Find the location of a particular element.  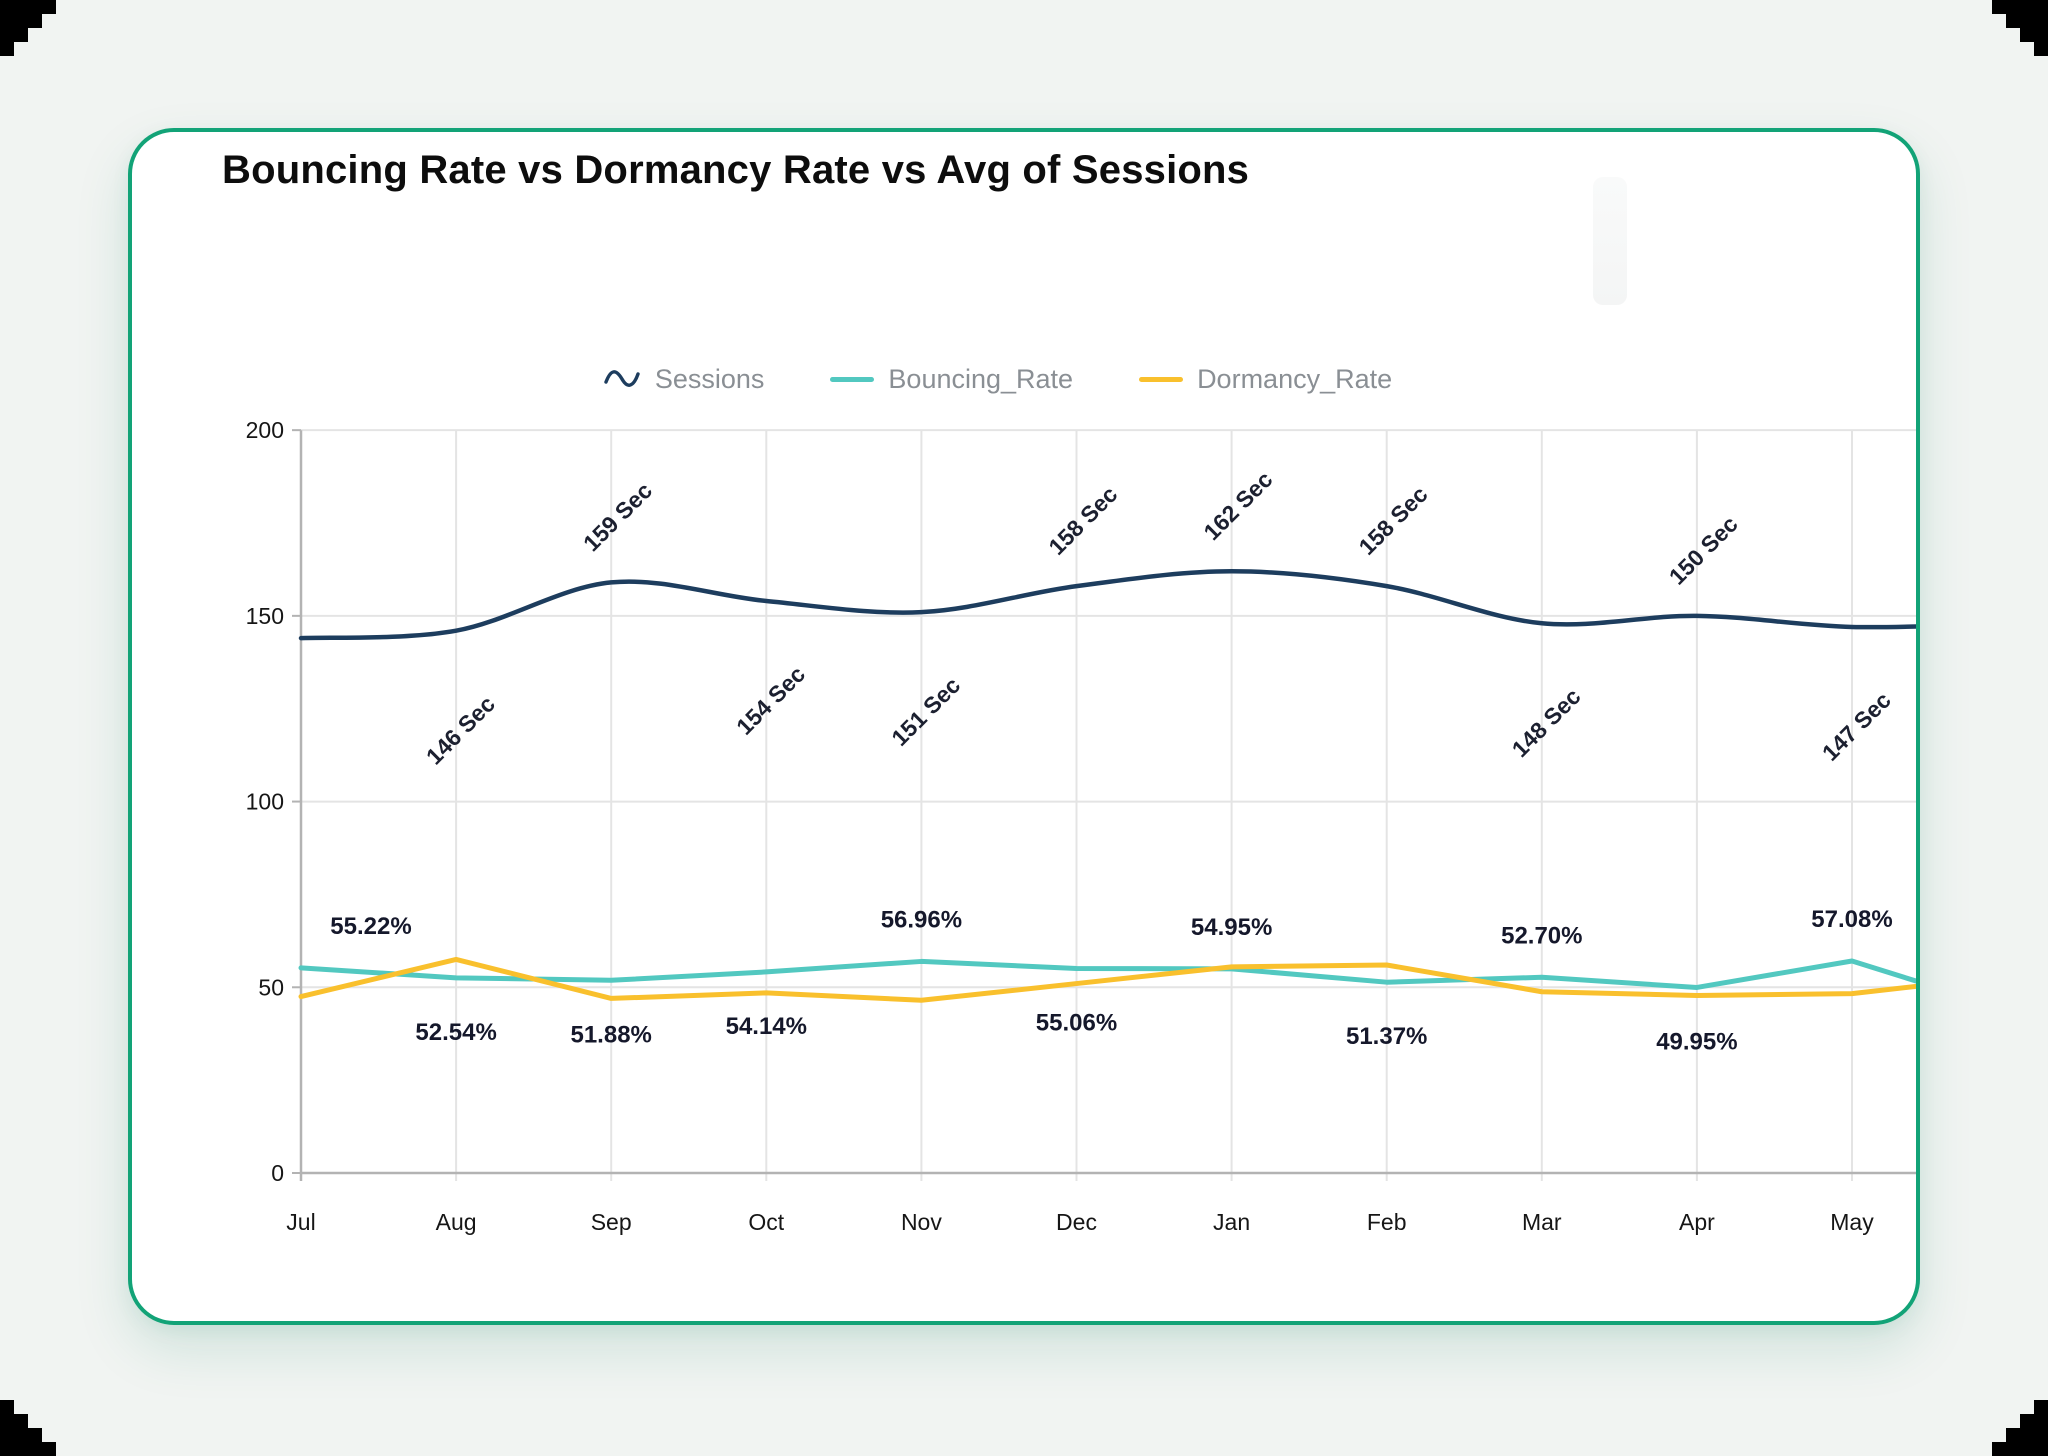

corner-marker-bottom-right is located at coordinates (2020, 1428).